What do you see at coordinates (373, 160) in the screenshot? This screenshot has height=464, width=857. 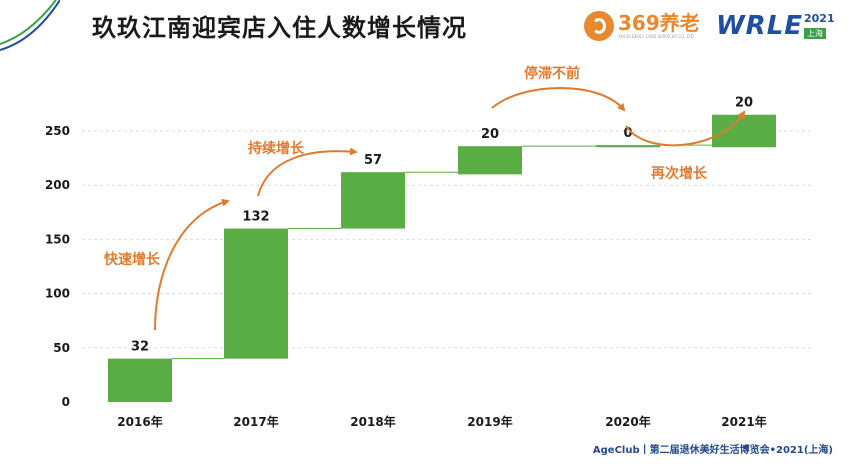 I see `data-label: 57` at bounding box center [373, 160].